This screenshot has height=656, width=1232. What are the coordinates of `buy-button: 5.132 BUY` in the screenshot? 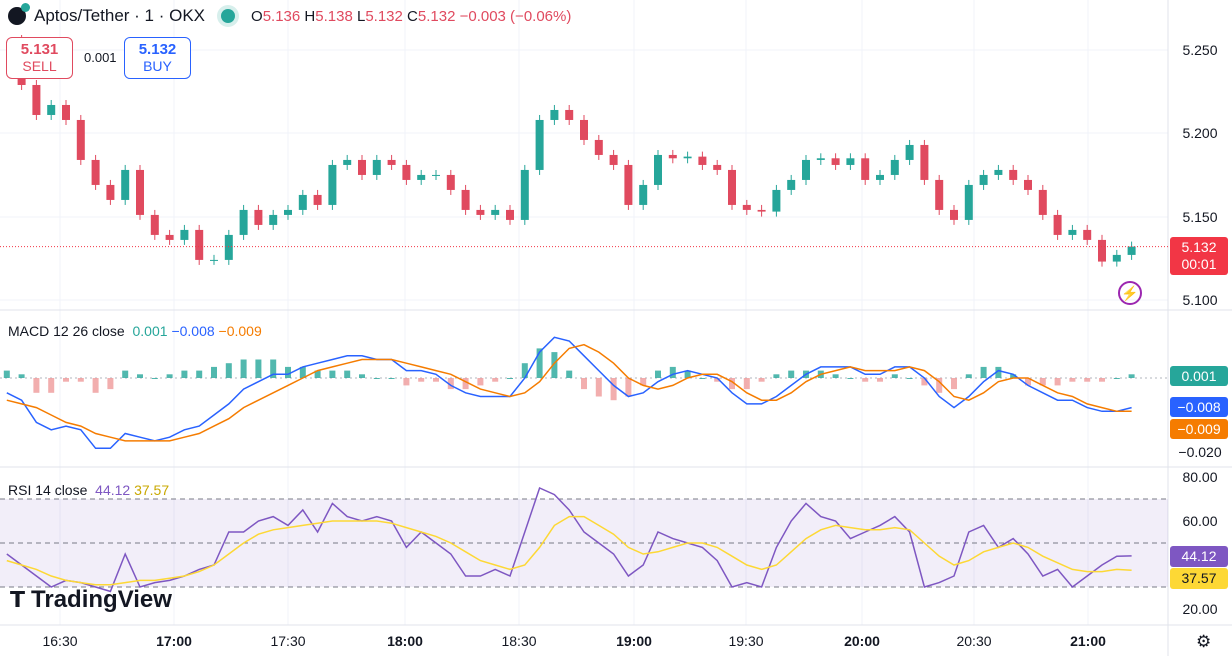 It's located at (157, 58).